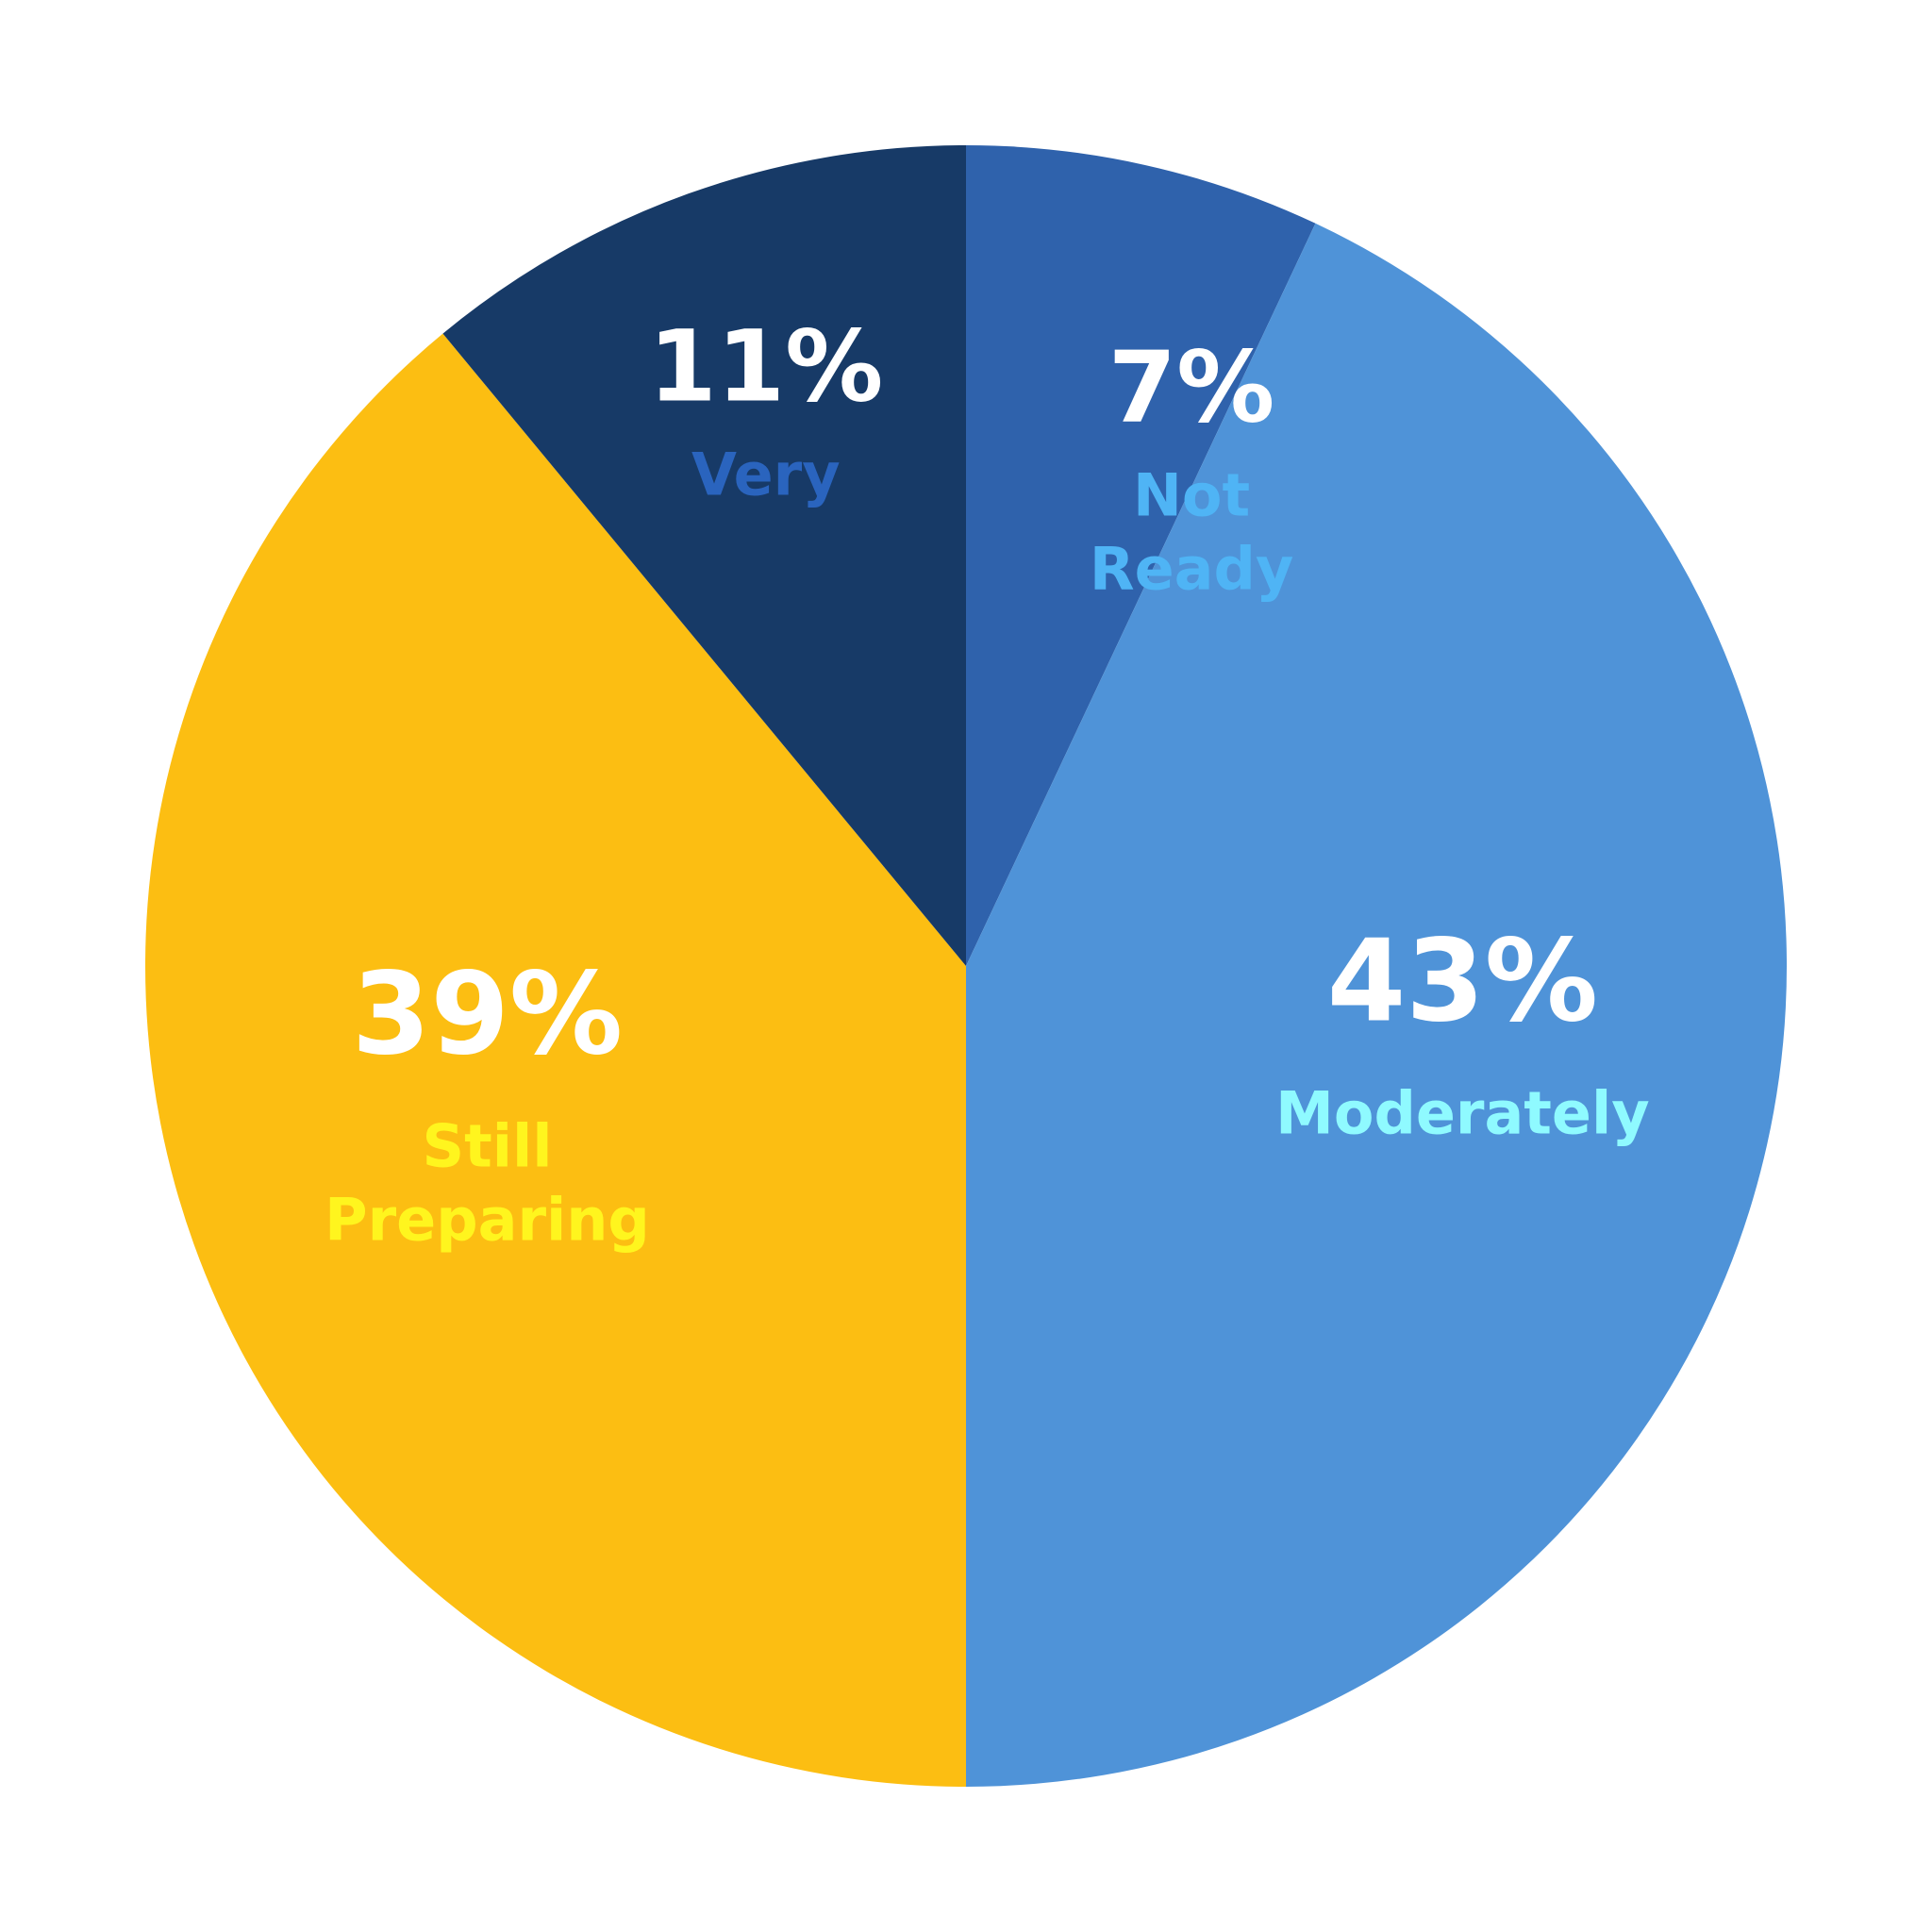 The height and width of the screenshot is (1932, 1932). What do you see at coordinates (1191, 496) in the screenshot?
I see `slice-name-label: Not` at bounding box center [1191, 496].